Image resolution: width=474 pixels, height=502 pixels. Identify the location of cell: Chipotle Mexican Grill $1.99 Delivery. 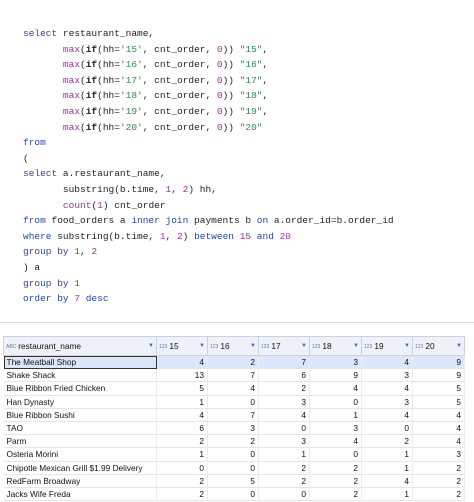
(80, 468).